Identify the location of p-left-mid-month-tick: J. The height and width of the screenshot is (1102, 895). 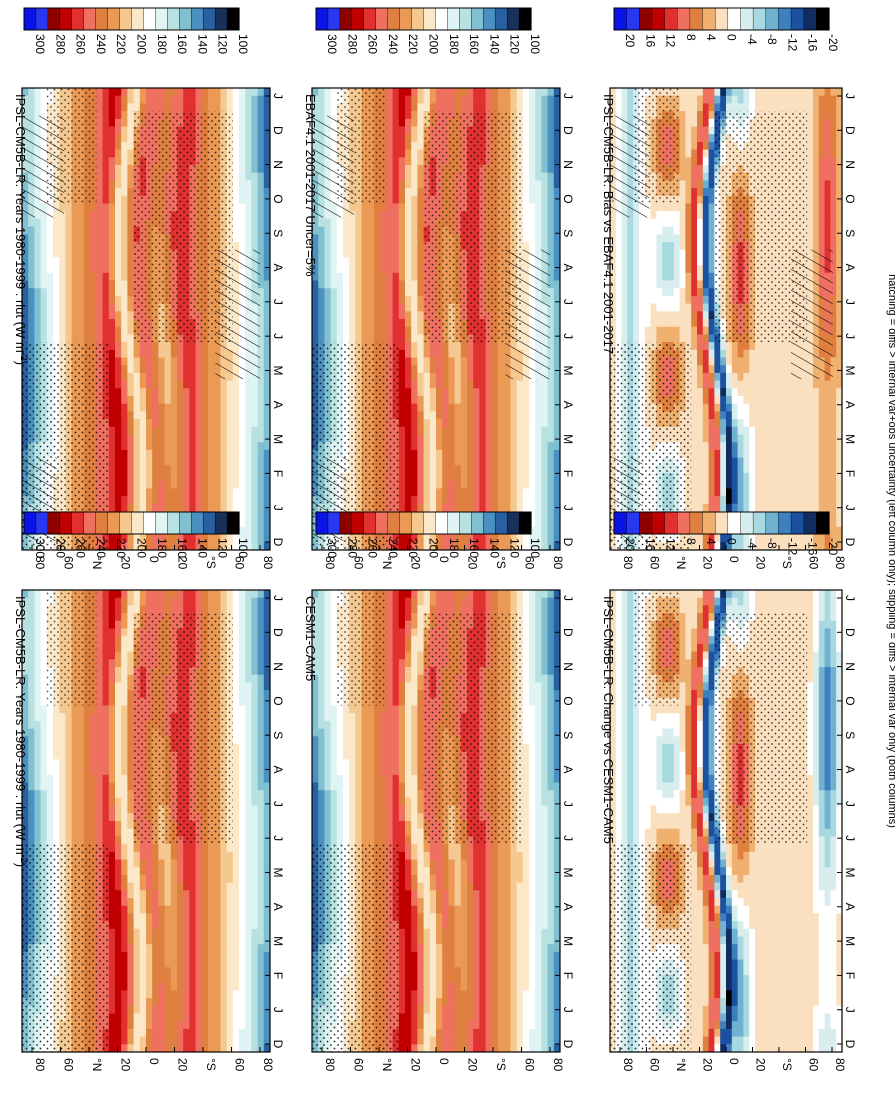
(568, 302).